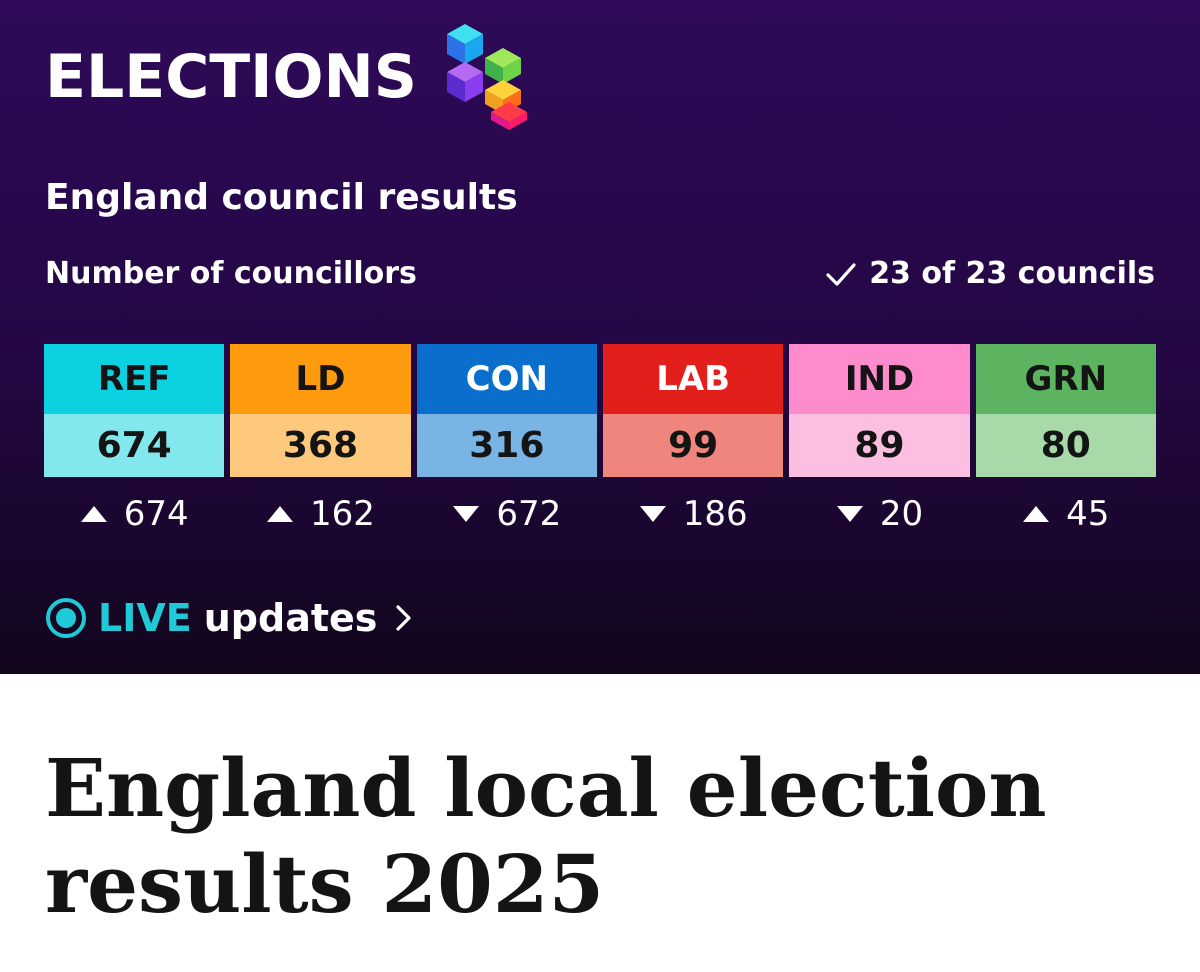 The height and width of the screenshot is (972, 1200). What do you see at coordinates (1065, 379) in the screenshot?
I see `party-abbr: GRN` at bounding box center [1065, 379].